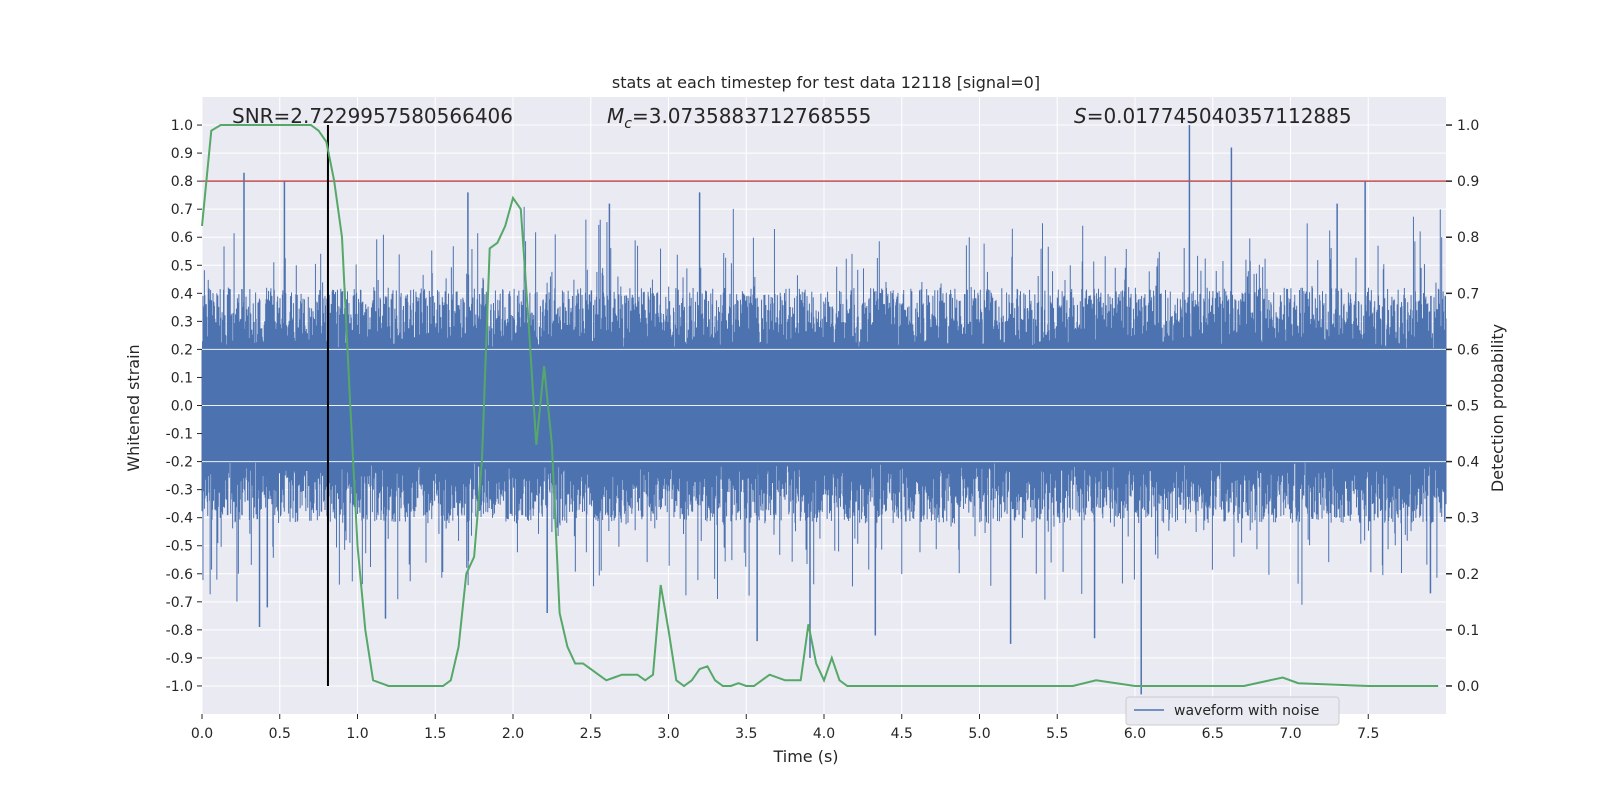 Image resolution: width=1600 pixels, height=800 pixels. I want to click on y-left-tick-label: -0.6, so click(179, 575).